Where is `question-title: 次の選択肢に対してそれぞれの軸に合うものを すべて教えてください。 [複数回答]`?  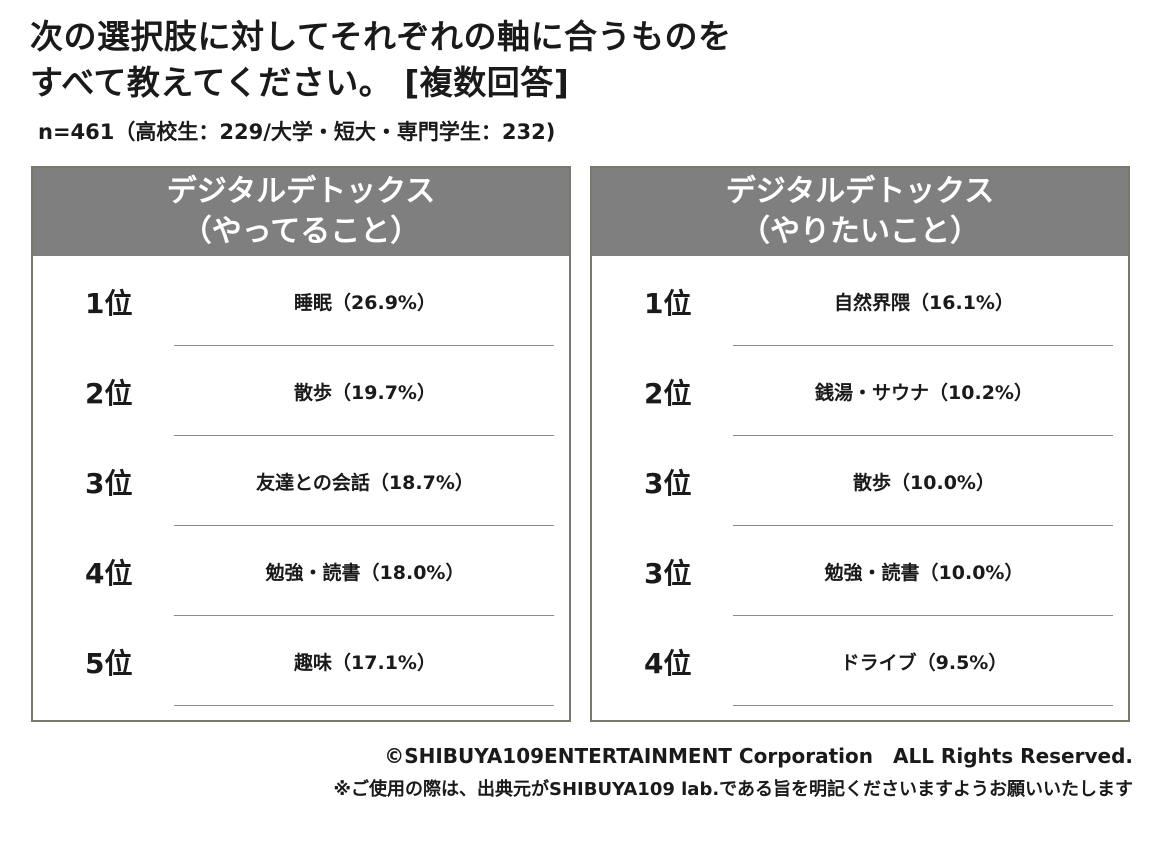 question-title: 次の選択肢に対してそれぞれの軸に合うものを すべて教えてください。 [複数回答] is located at coordinates (381, 60).